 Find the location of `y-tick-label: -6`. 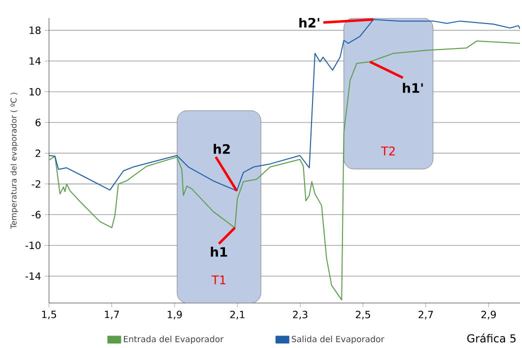

y-tick-label: -6 is located at coordinates (36, 214).